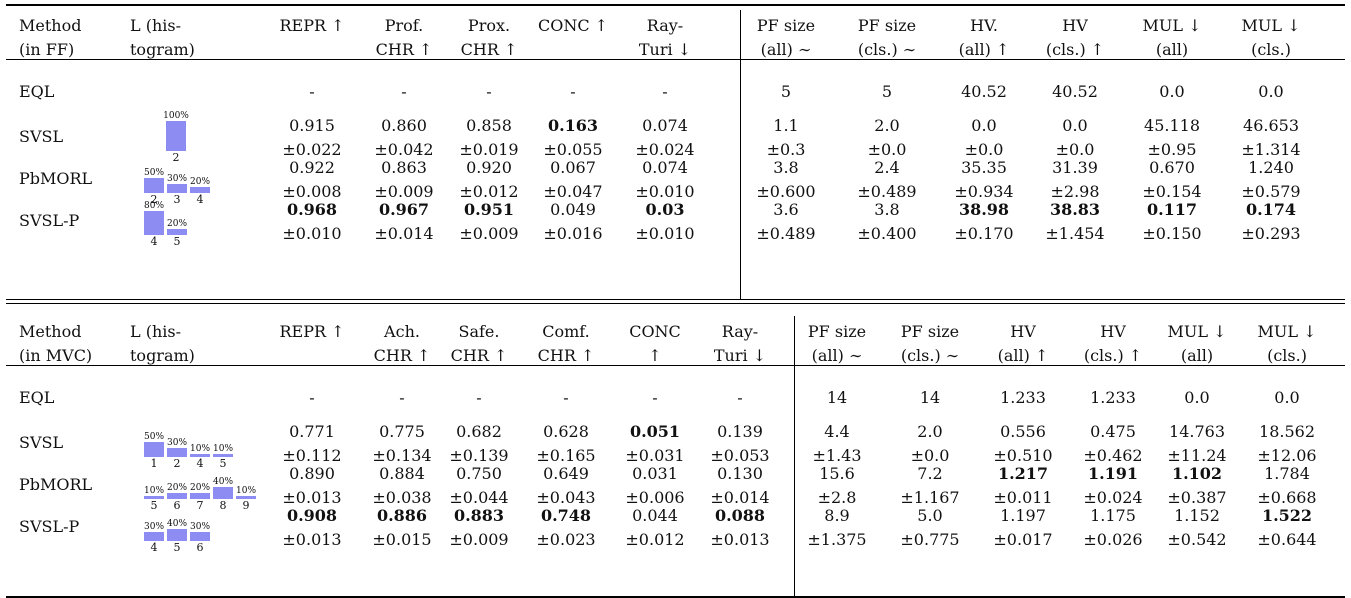 The image size is (1351, 598). I want to click on metric-mean: 0.088, so click(740, 515).